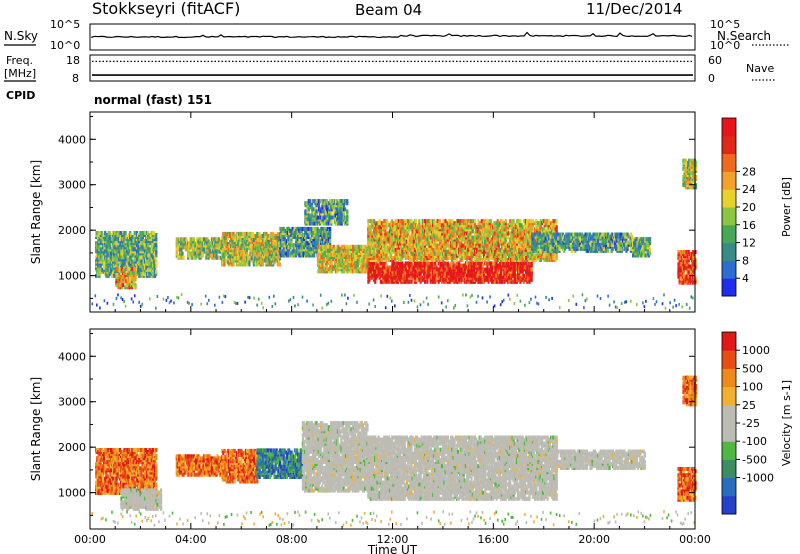 This screenshot has width=800, height=554. What do you see at coordinates (749, 405) in the screenshot?
I see `colorbar-tick-label: 25` at bounding box center [749, 405].